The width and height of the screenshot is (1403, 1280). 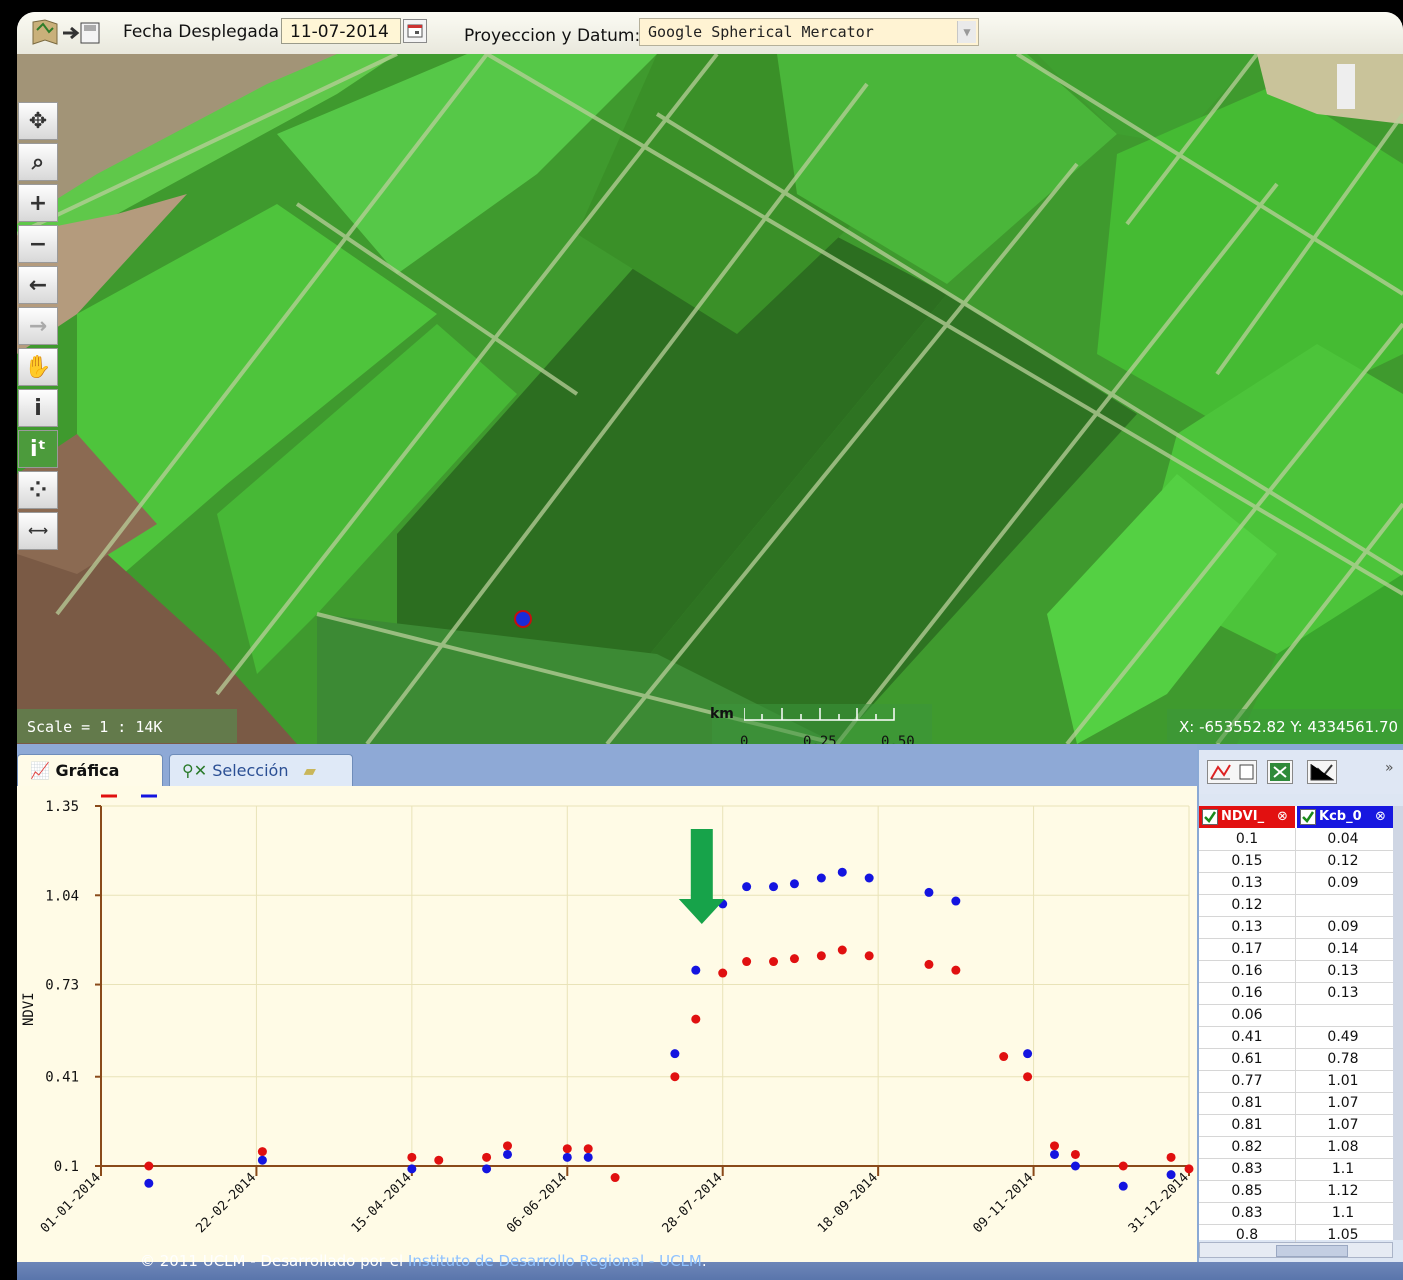 What do you see at coordinates (1280, 772) in the screenshot?
I see `excel-icon` at bounding box center [1280, 772].